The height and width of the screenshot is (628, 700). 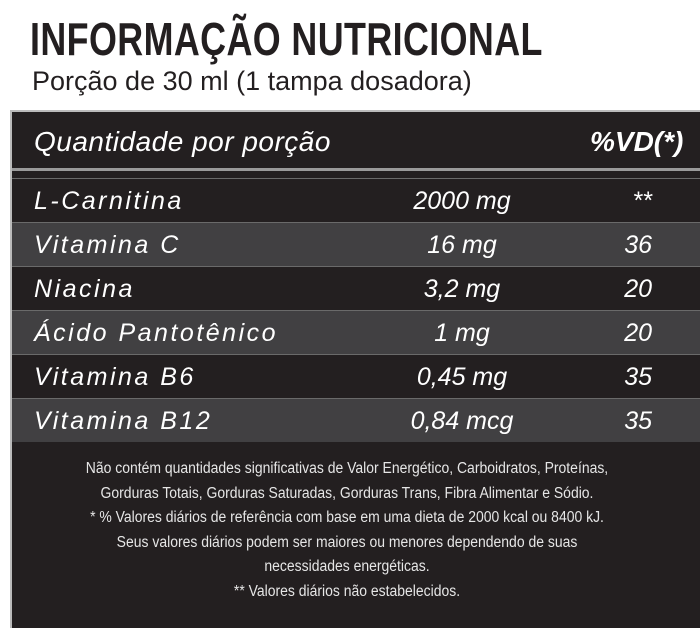 What do you see at coordinates (462, 245) in the screenshot?
I see `nutrient-amount: 16 mg` at bounding box center [462, 245].